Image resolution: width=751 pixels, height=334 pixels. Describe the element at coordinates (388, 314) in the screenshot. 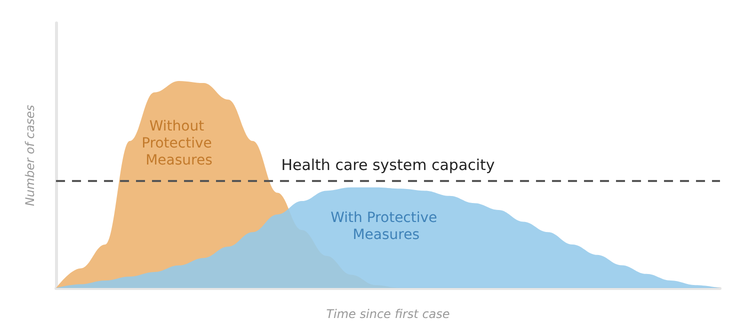

I see `x-axis-title: Time since first case` at that location.